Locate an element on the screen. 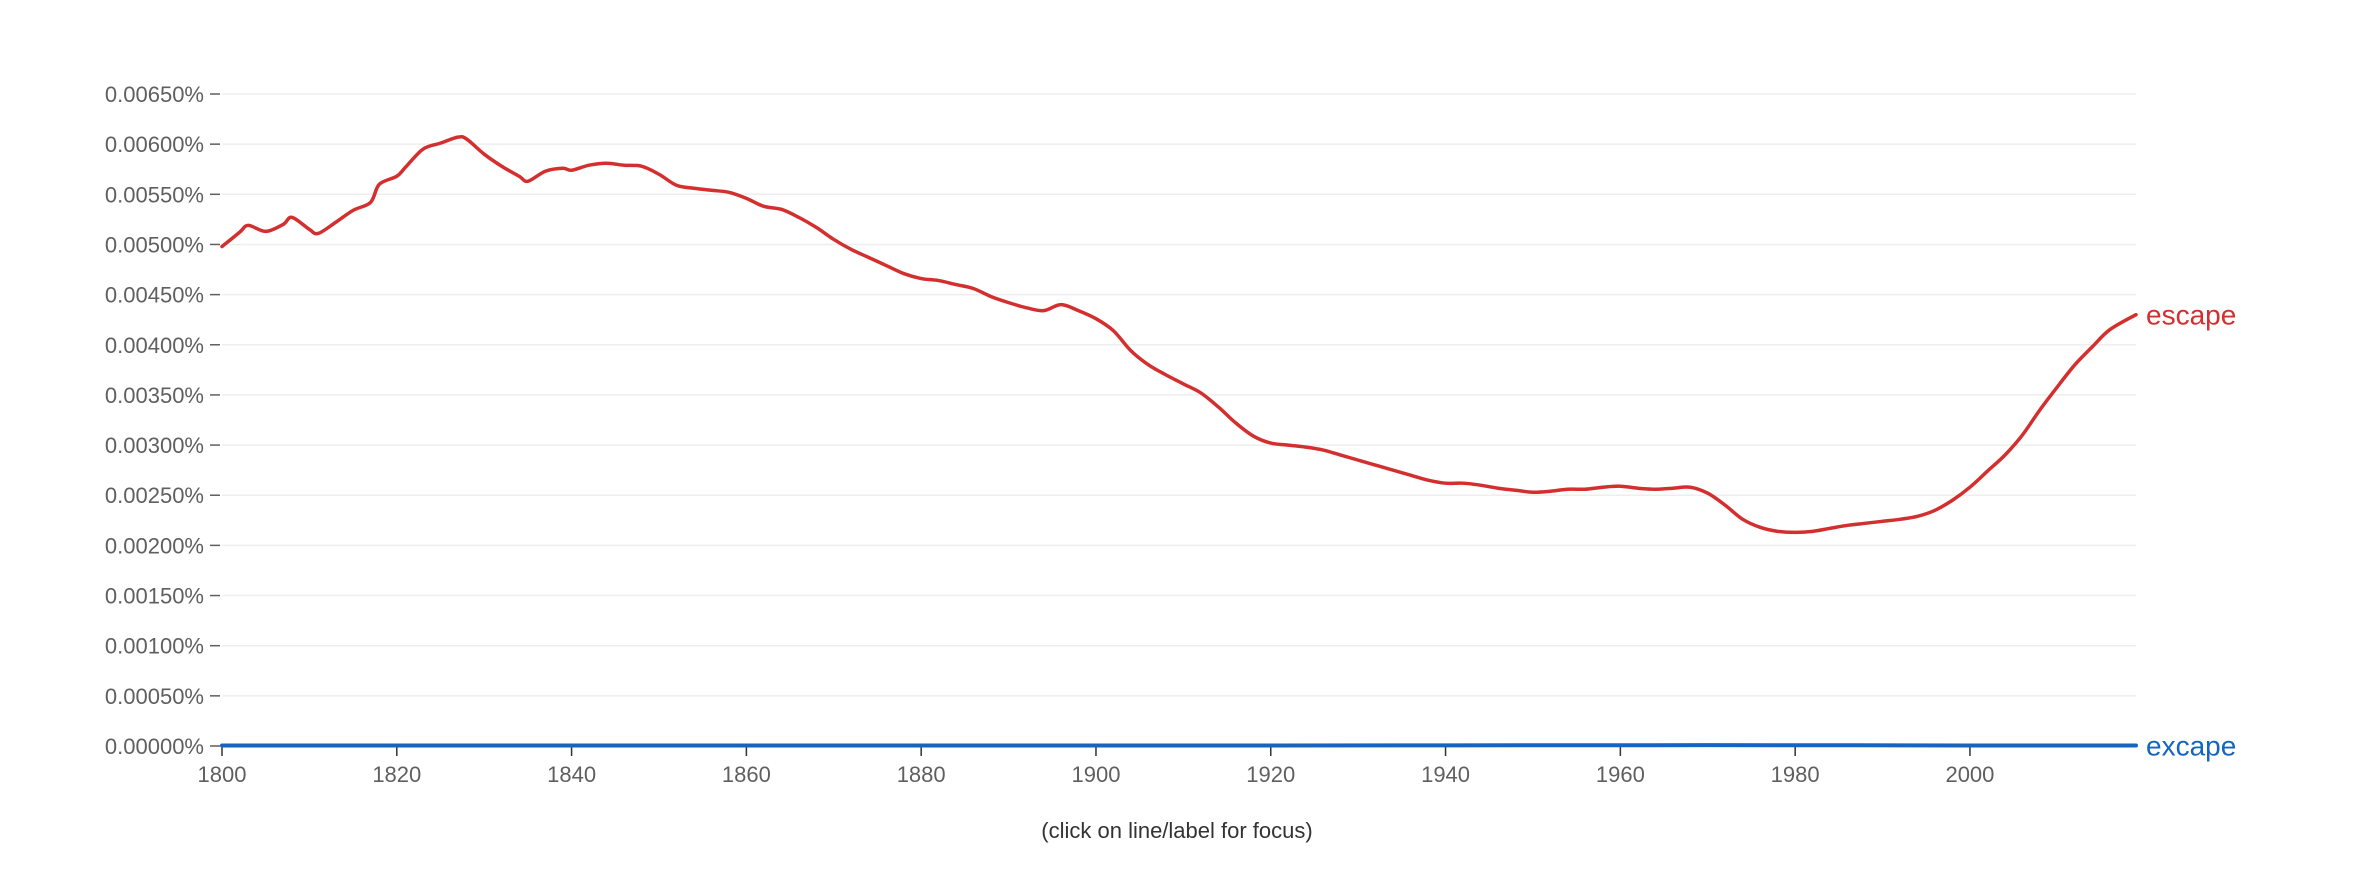 This screenshot has height=888, width=2364. series-labels: escape excape is located at coordinates (2191, 531).